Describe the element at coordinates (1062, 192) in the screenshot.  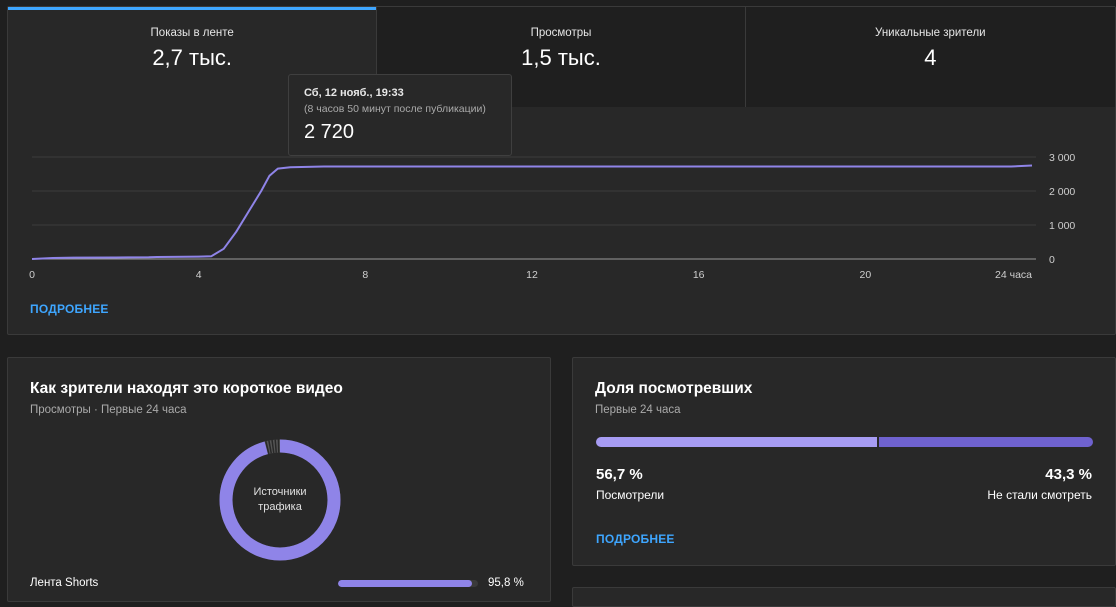
I see `y-tick-label: 2 000` at that location.